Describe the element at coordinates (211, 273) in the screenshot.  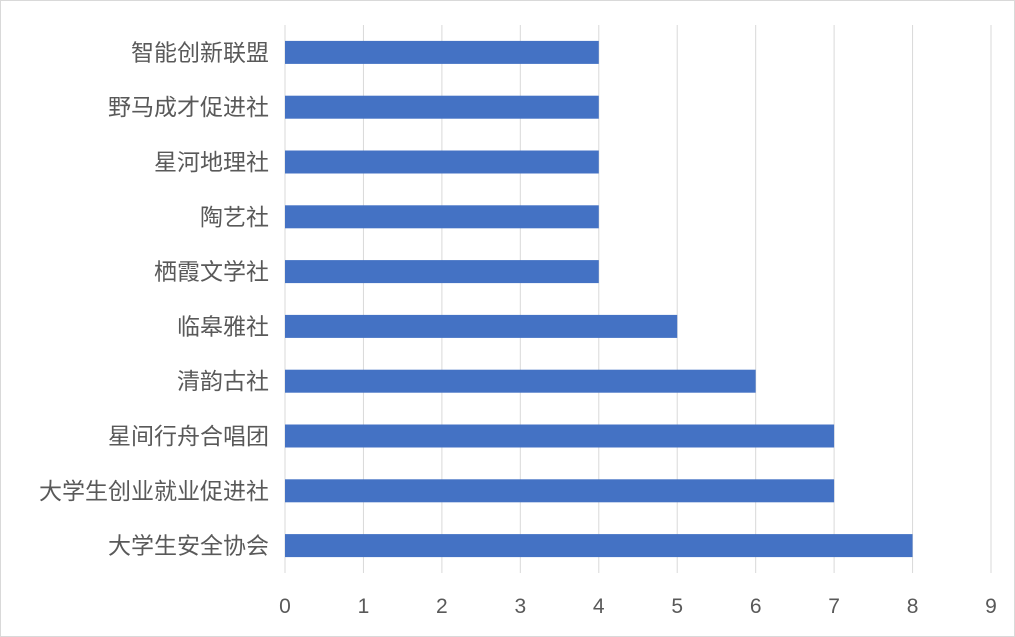
I see `category-label: 栖霞文学社` at that location.